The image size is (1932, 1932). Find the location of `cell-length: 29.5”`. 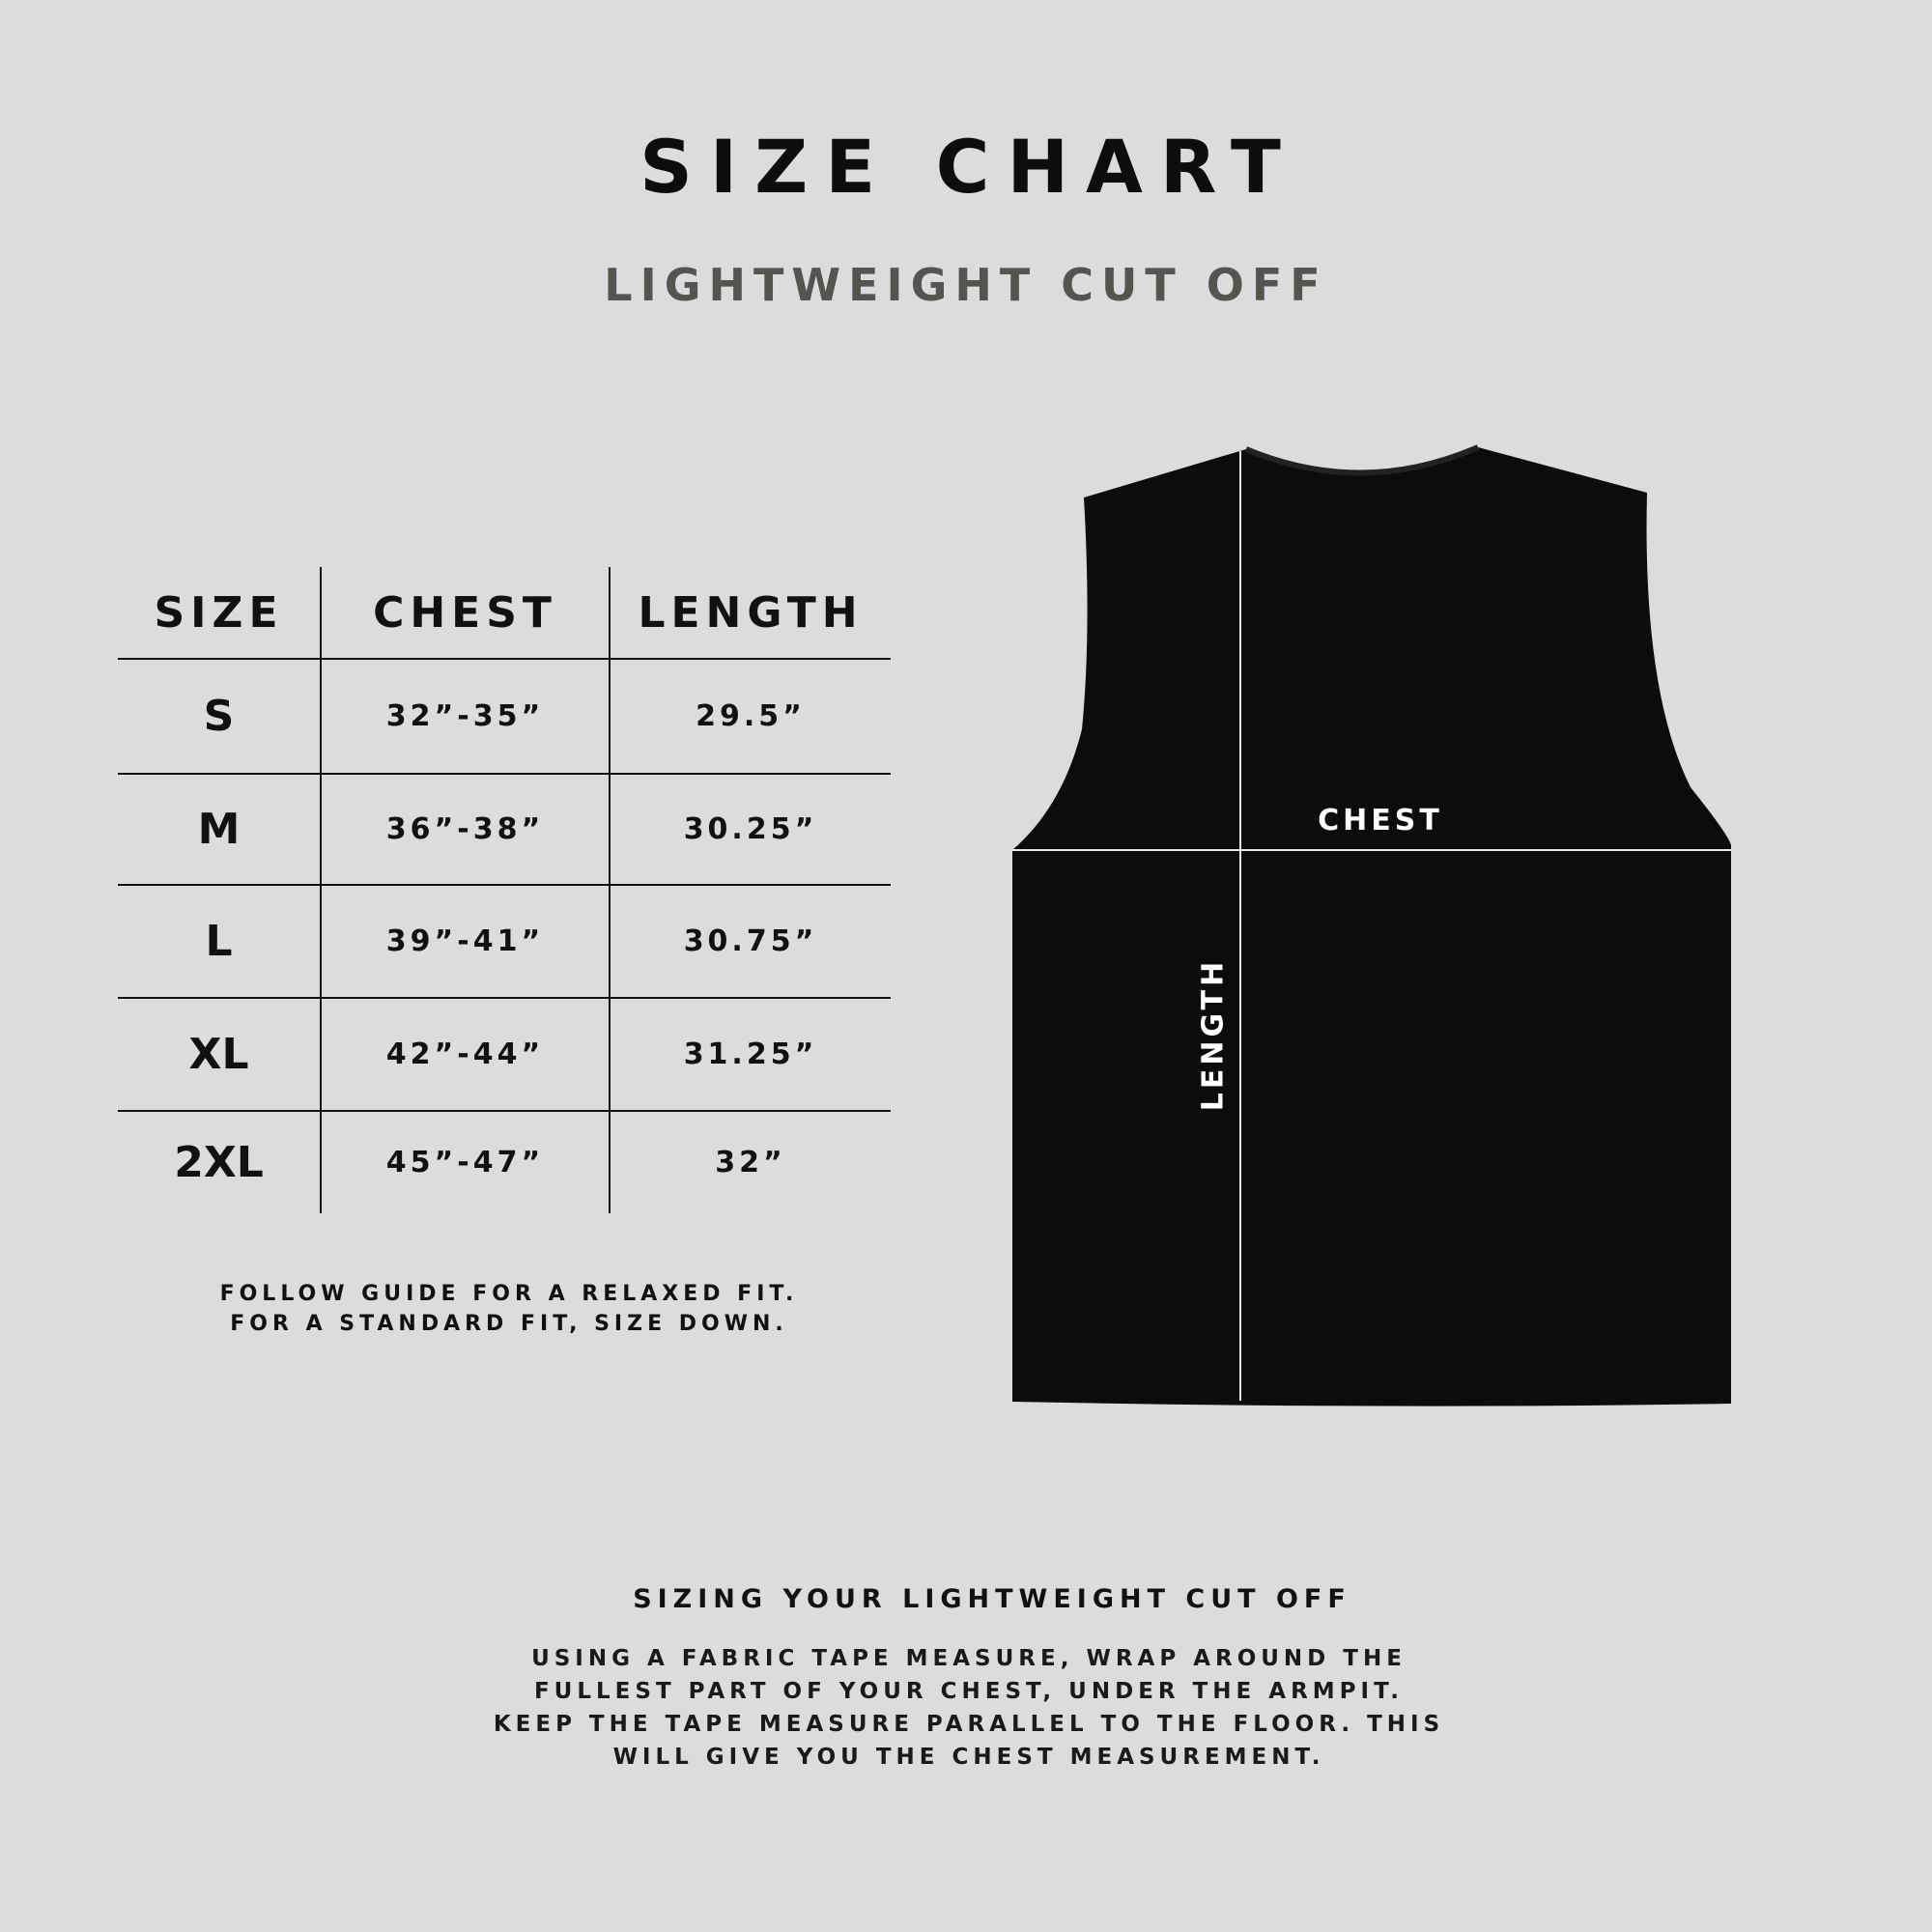

cell-length: 29.5” is located at coordinates (751, 716).